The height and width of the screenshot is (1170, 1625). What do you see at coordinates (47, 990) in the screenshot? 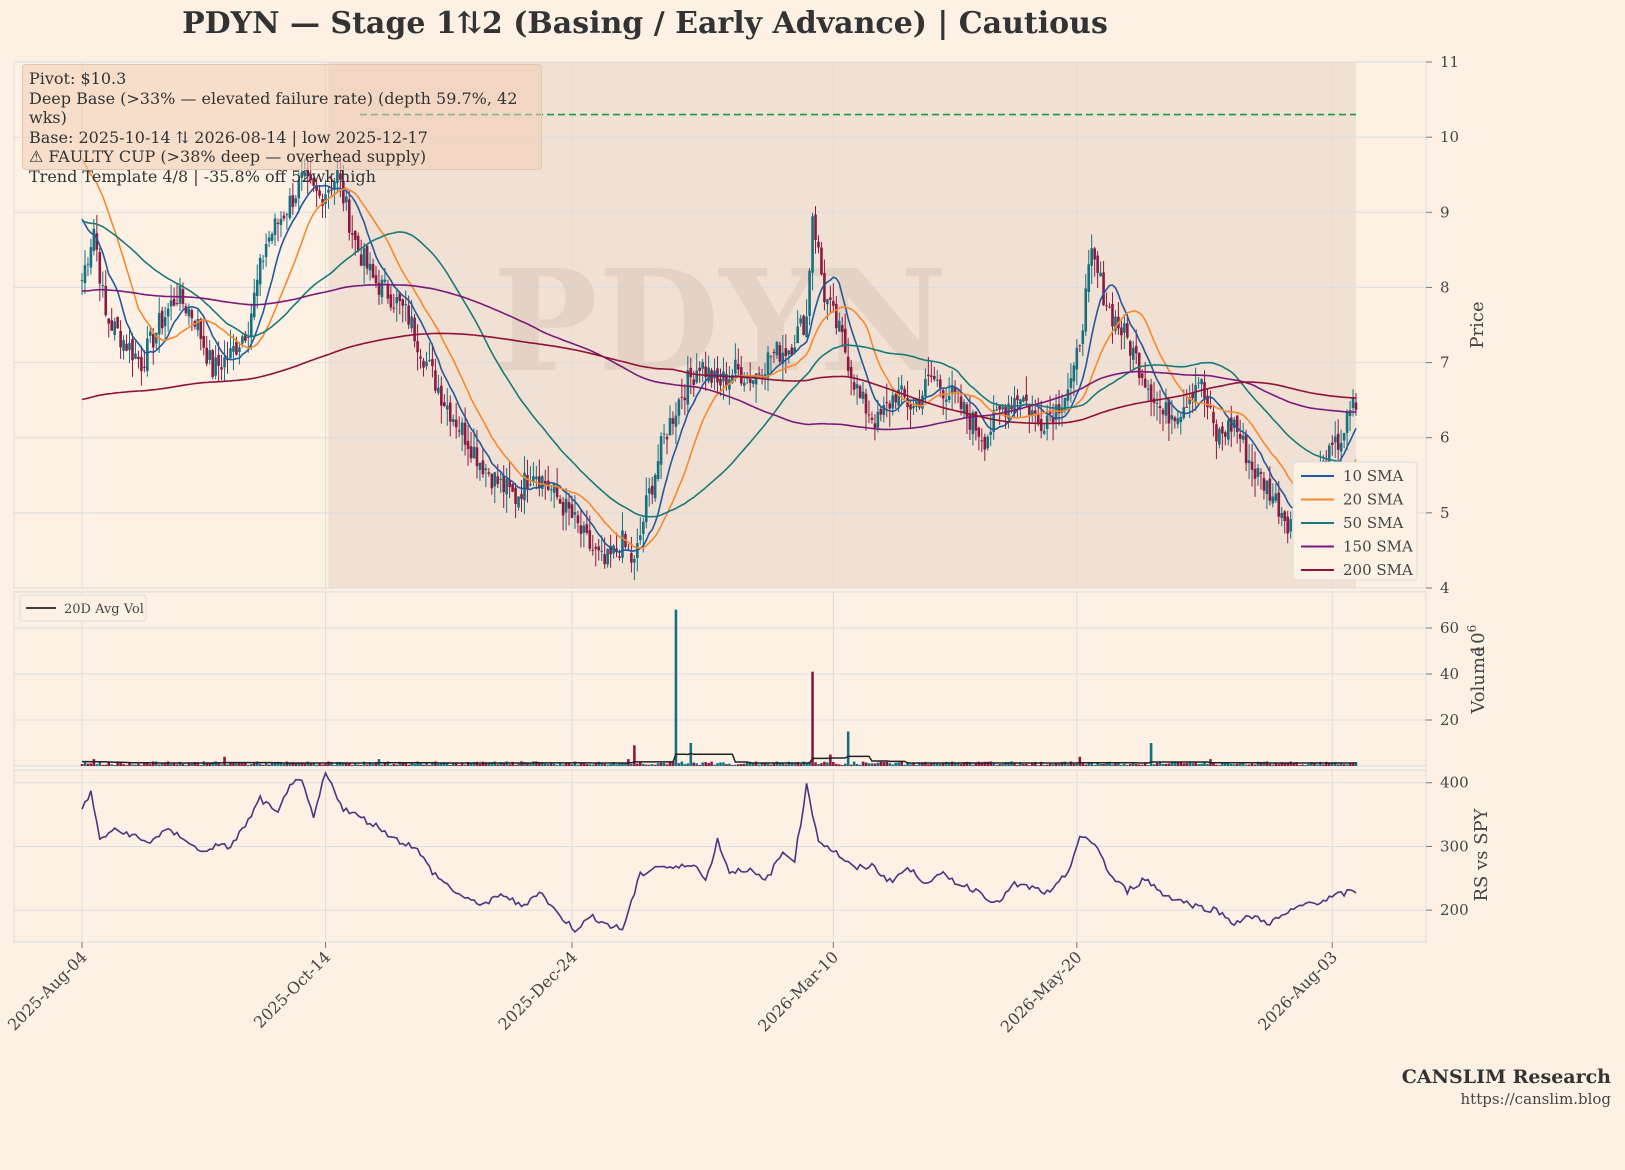
I see `x-tick-label: 2025-Aug-04` at bounding box center [47, 990].